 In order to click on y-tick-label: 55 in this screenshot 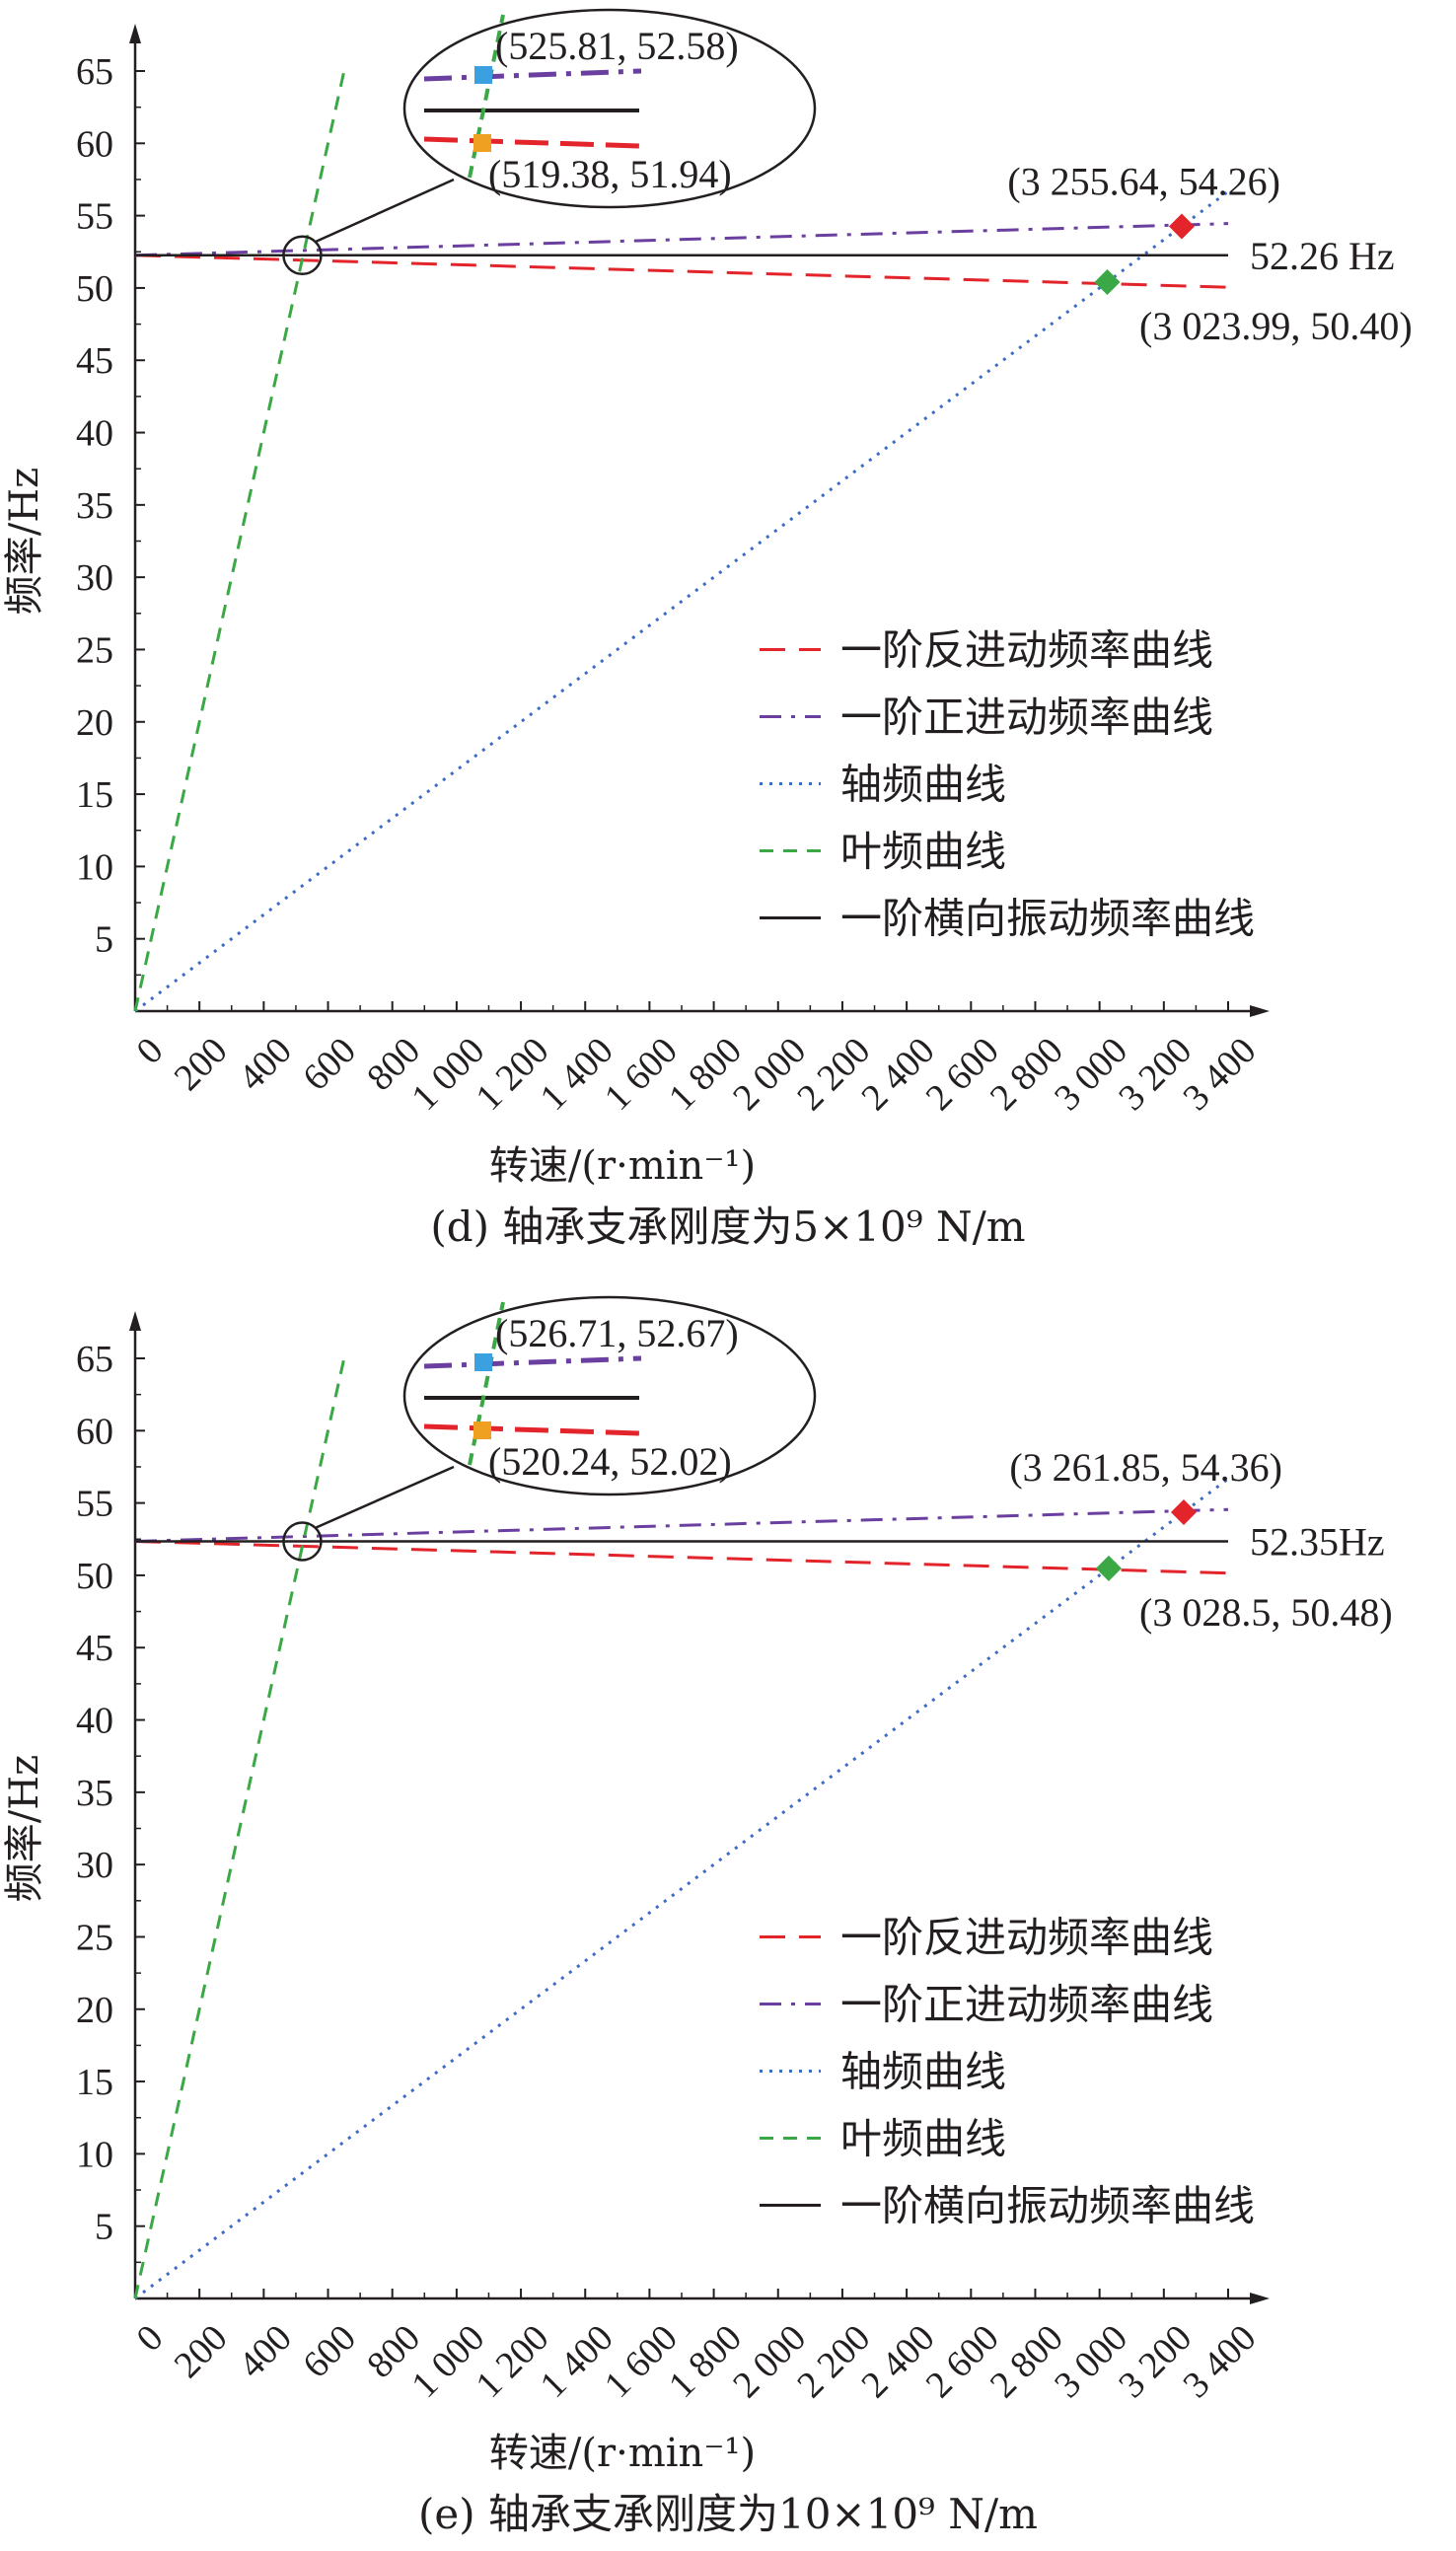, I will do `click(94, 1504)`.